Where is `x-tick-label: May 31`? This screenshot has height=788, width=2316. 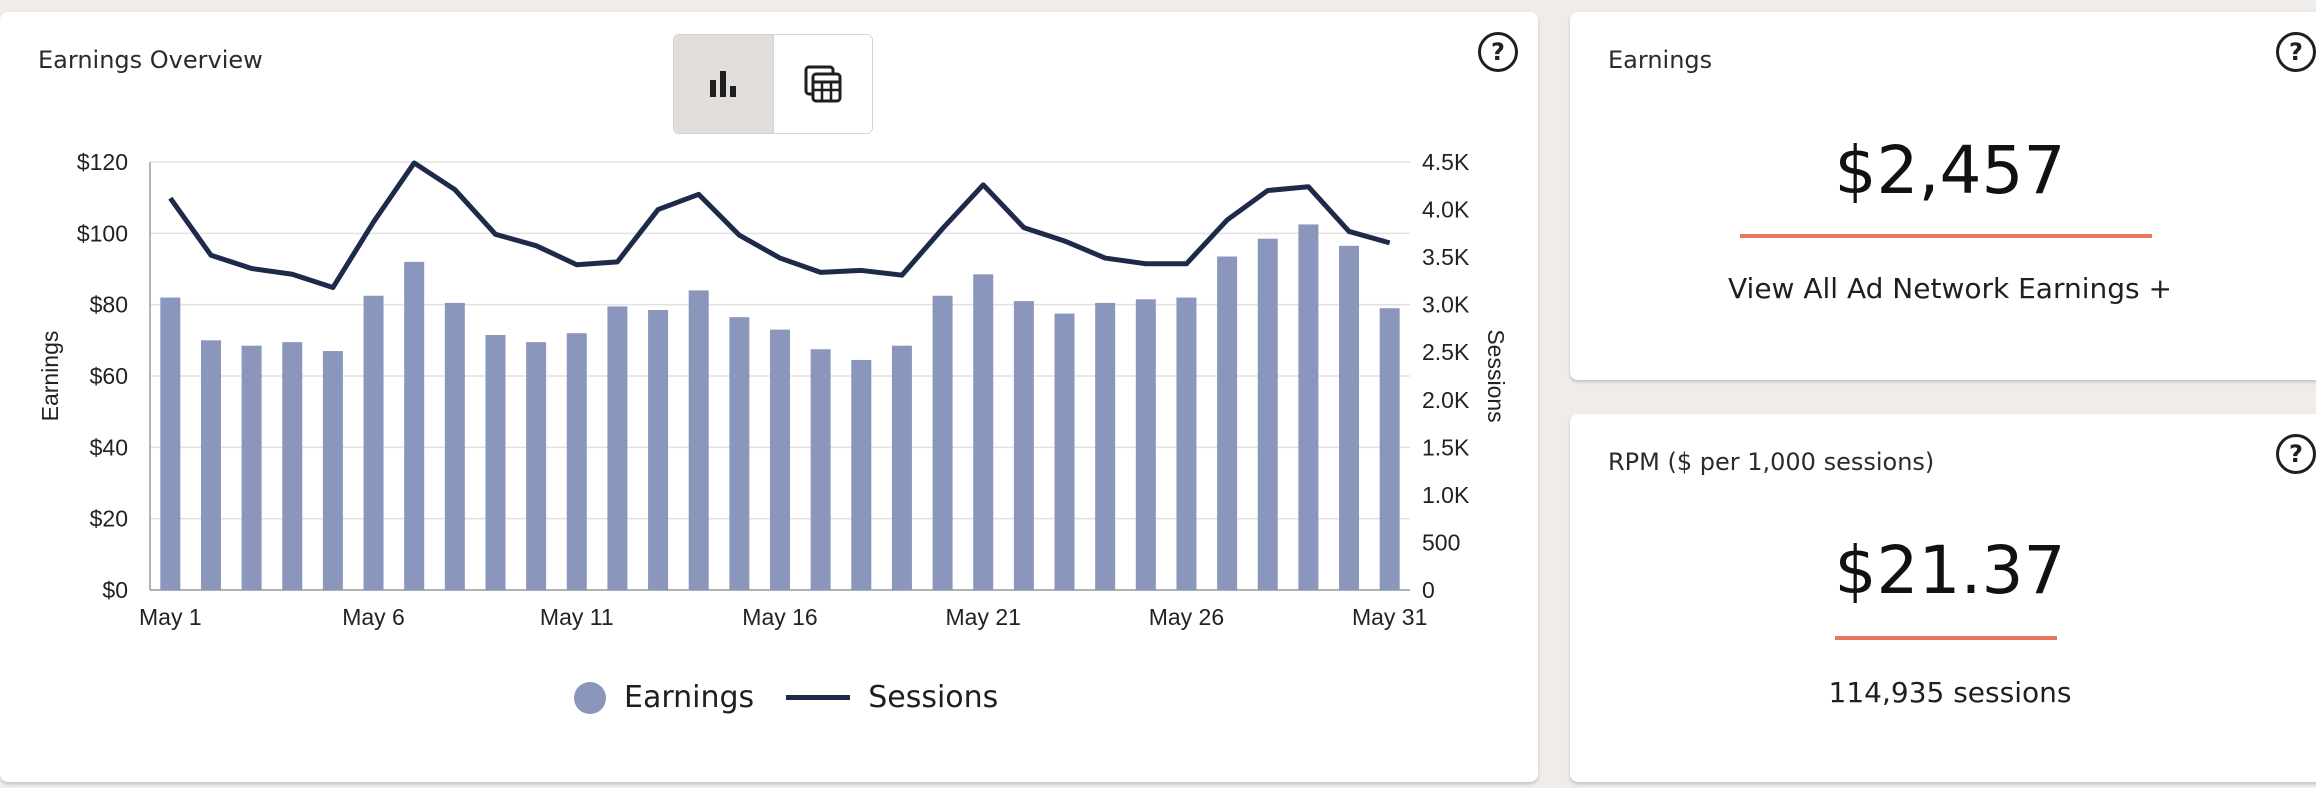
x-tick-label: May 31 is located at coordinates (1389, 617).